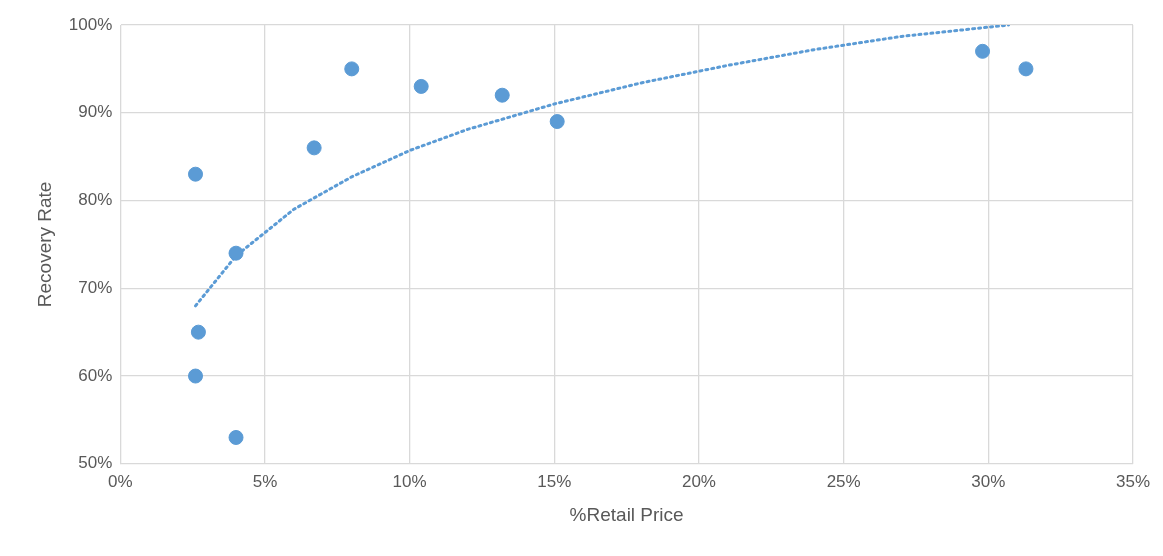 This screenshot has width=1163, height=556. What do you see at coordinates (843, 481) in the screenshot?
I see `x-tick-label: 25%` at bounding box center [843, 481].